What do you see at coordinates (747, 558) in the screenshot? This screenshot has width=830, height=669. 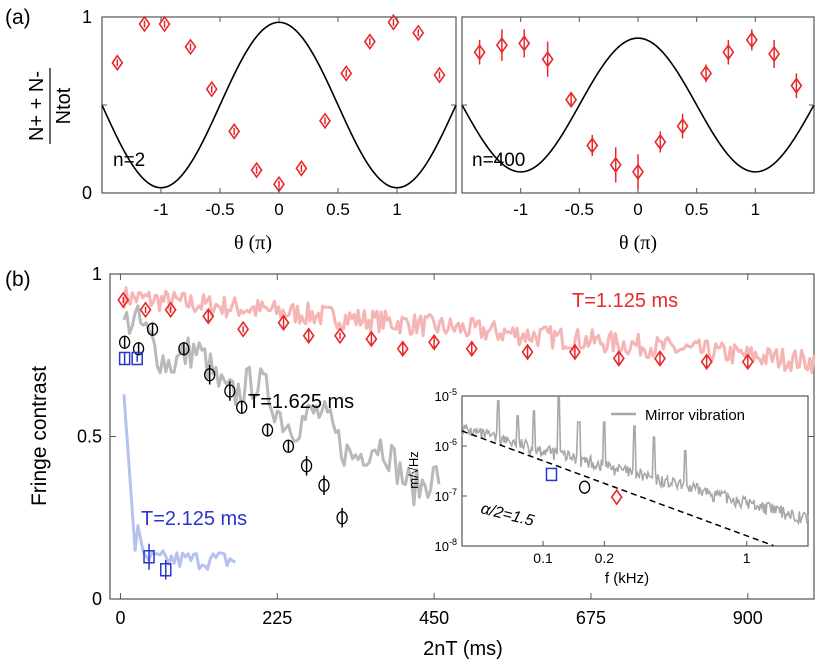 I see `inset-x-tick-label: 1` at bounding box center [747, 558].